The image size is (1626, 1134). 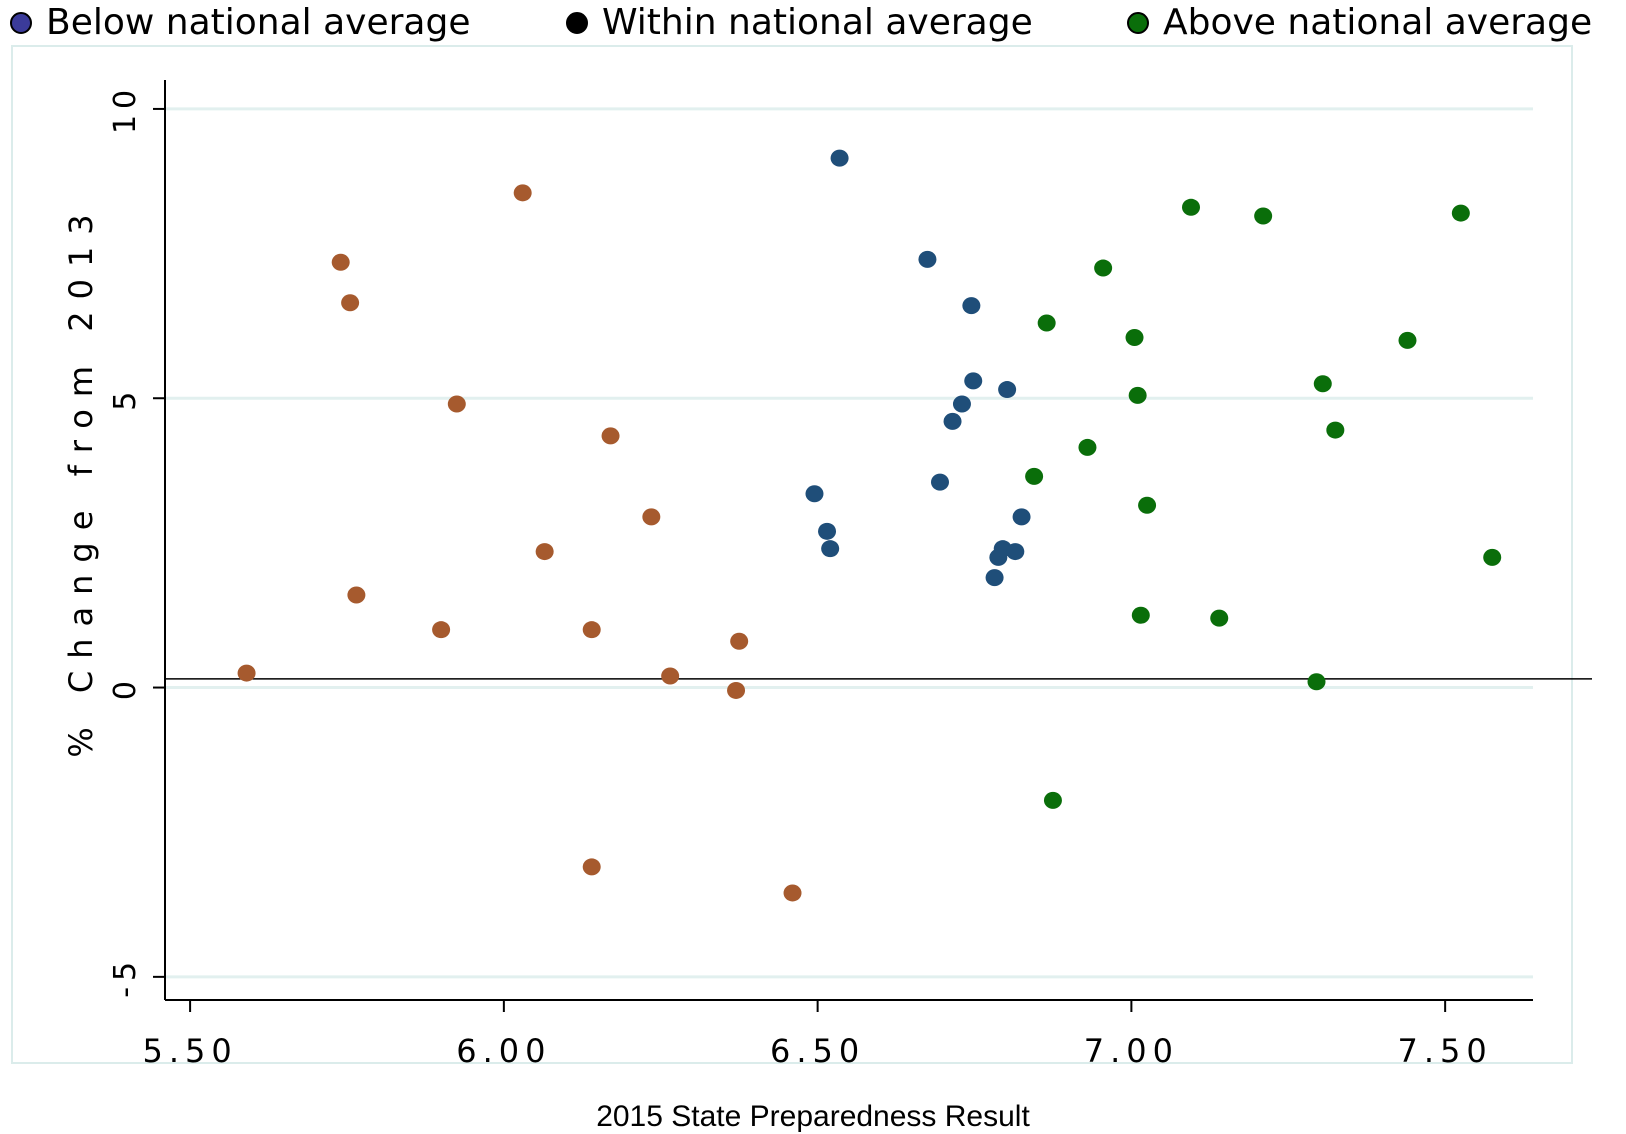 I want to click on y-tick-label: 5, so click(x=125, y=398).